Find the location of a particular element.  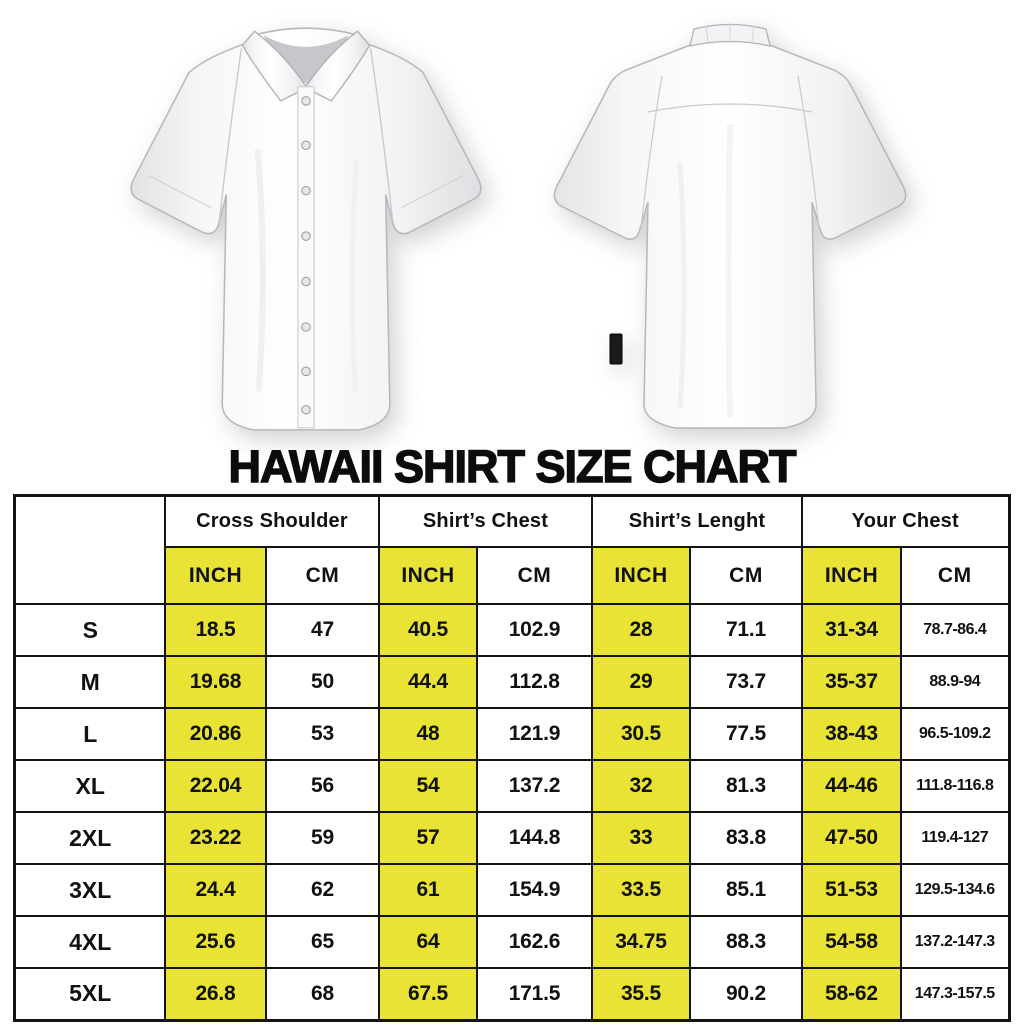

value-cell: 71.1 is located at coordinates (746, 630).